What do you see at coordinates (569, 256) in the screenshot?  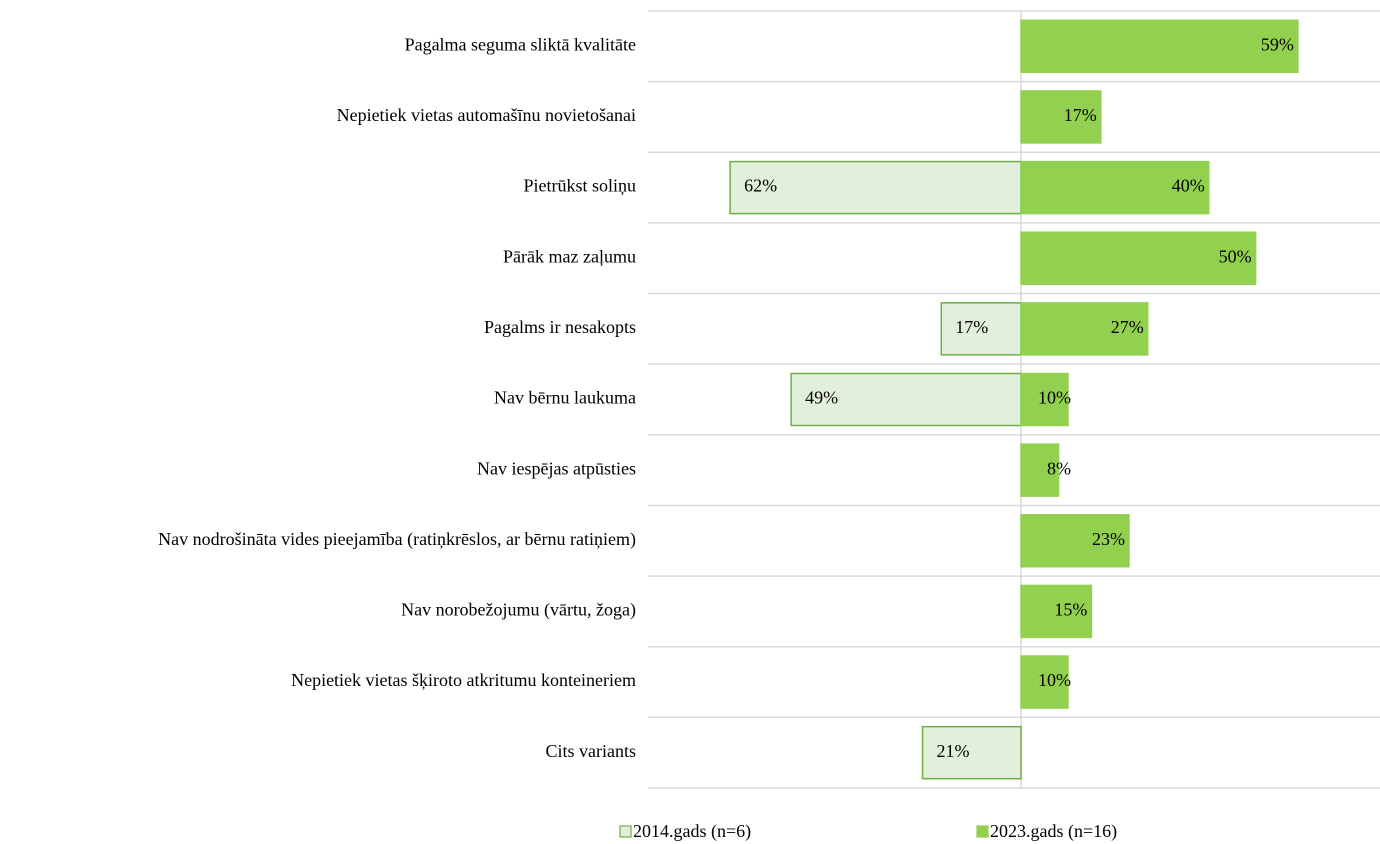 I see `category-label: Pārāk maz zaļumu` at bounding box center [569, 256].